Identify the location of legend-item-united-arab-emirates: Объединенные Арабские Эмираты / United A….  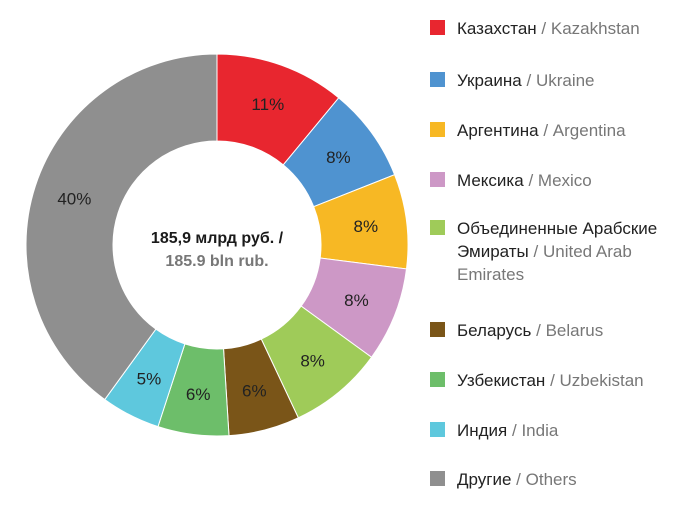
(562, 251).